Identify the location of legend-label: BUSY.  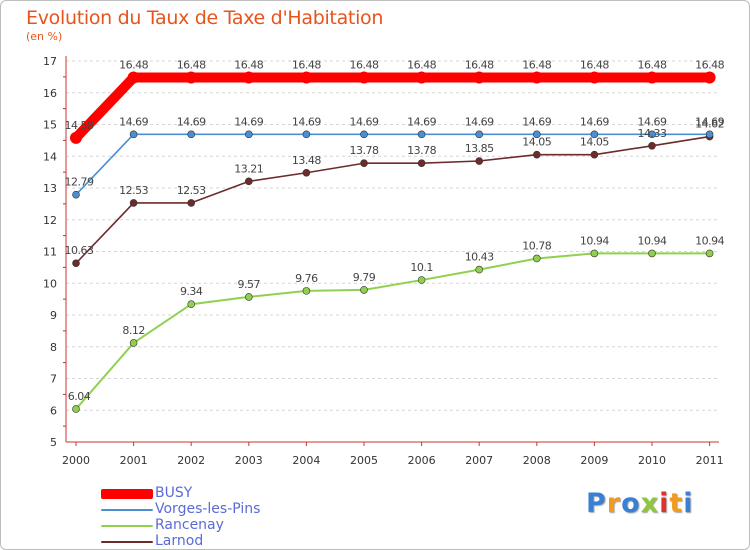
(174, 493).